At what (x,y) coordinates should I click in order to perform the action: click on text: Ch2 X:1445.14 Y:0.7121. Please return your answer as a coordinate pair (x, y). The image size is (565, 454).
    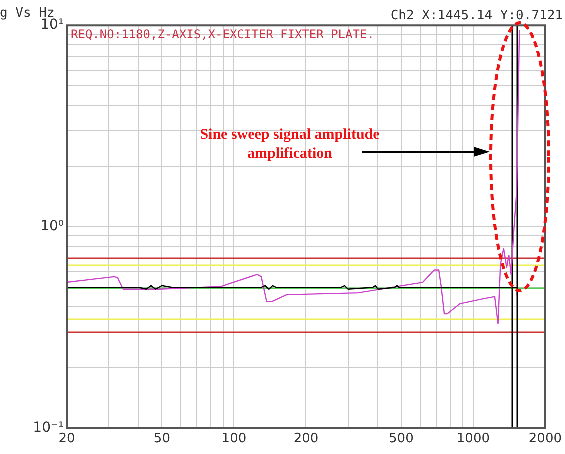
    Looking at the image, I should click on (476, 16).